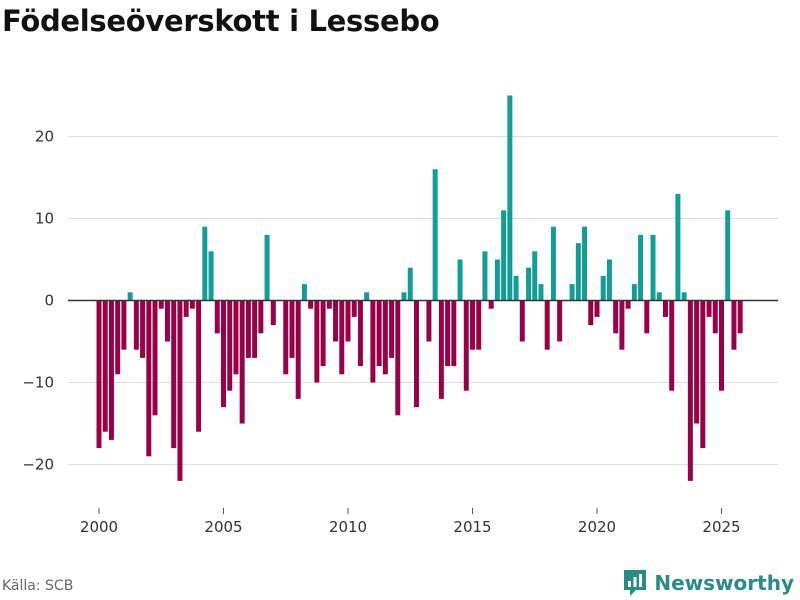 Image resolution: width=800 pixels, height=600 pixels. I want to click on x-tick-label: 2010, so click(348, 527).